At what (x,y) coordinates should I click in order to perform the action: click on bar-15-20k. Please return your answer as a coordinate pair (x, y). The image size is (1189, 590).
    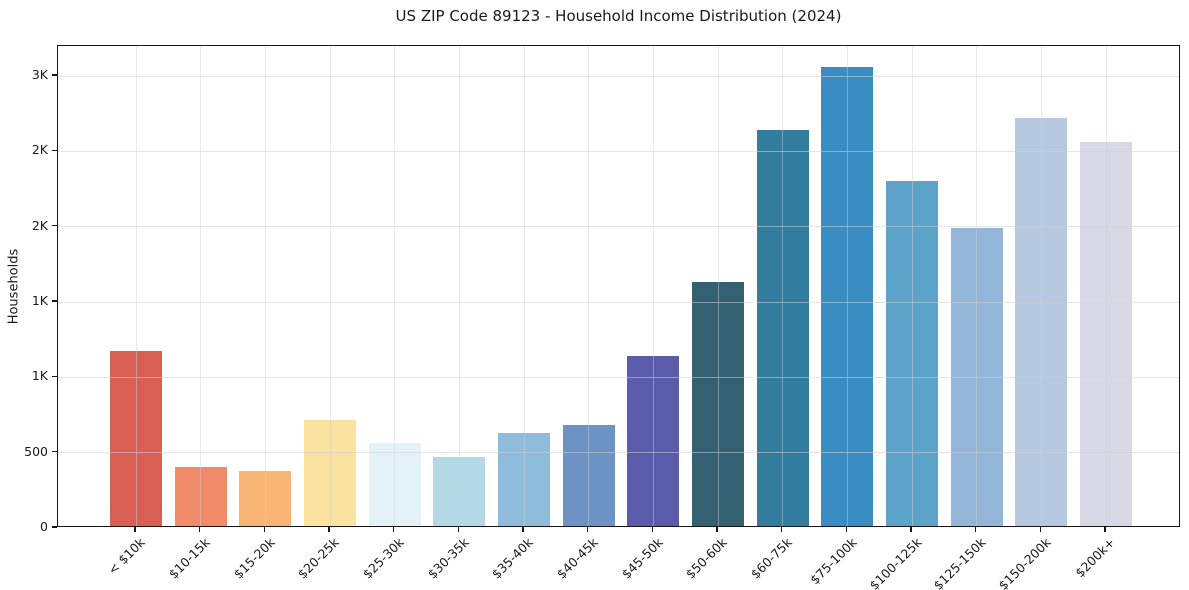
    Looking at the image, I should click on (265, 498).